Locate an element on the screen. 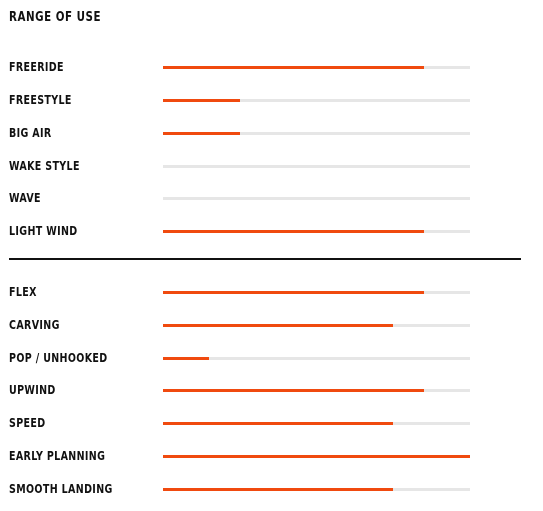 The width and height of the screenshot is (543, 511). rating-row-early-planning: EARLY PLANNING is located at coordinates (271, 456).